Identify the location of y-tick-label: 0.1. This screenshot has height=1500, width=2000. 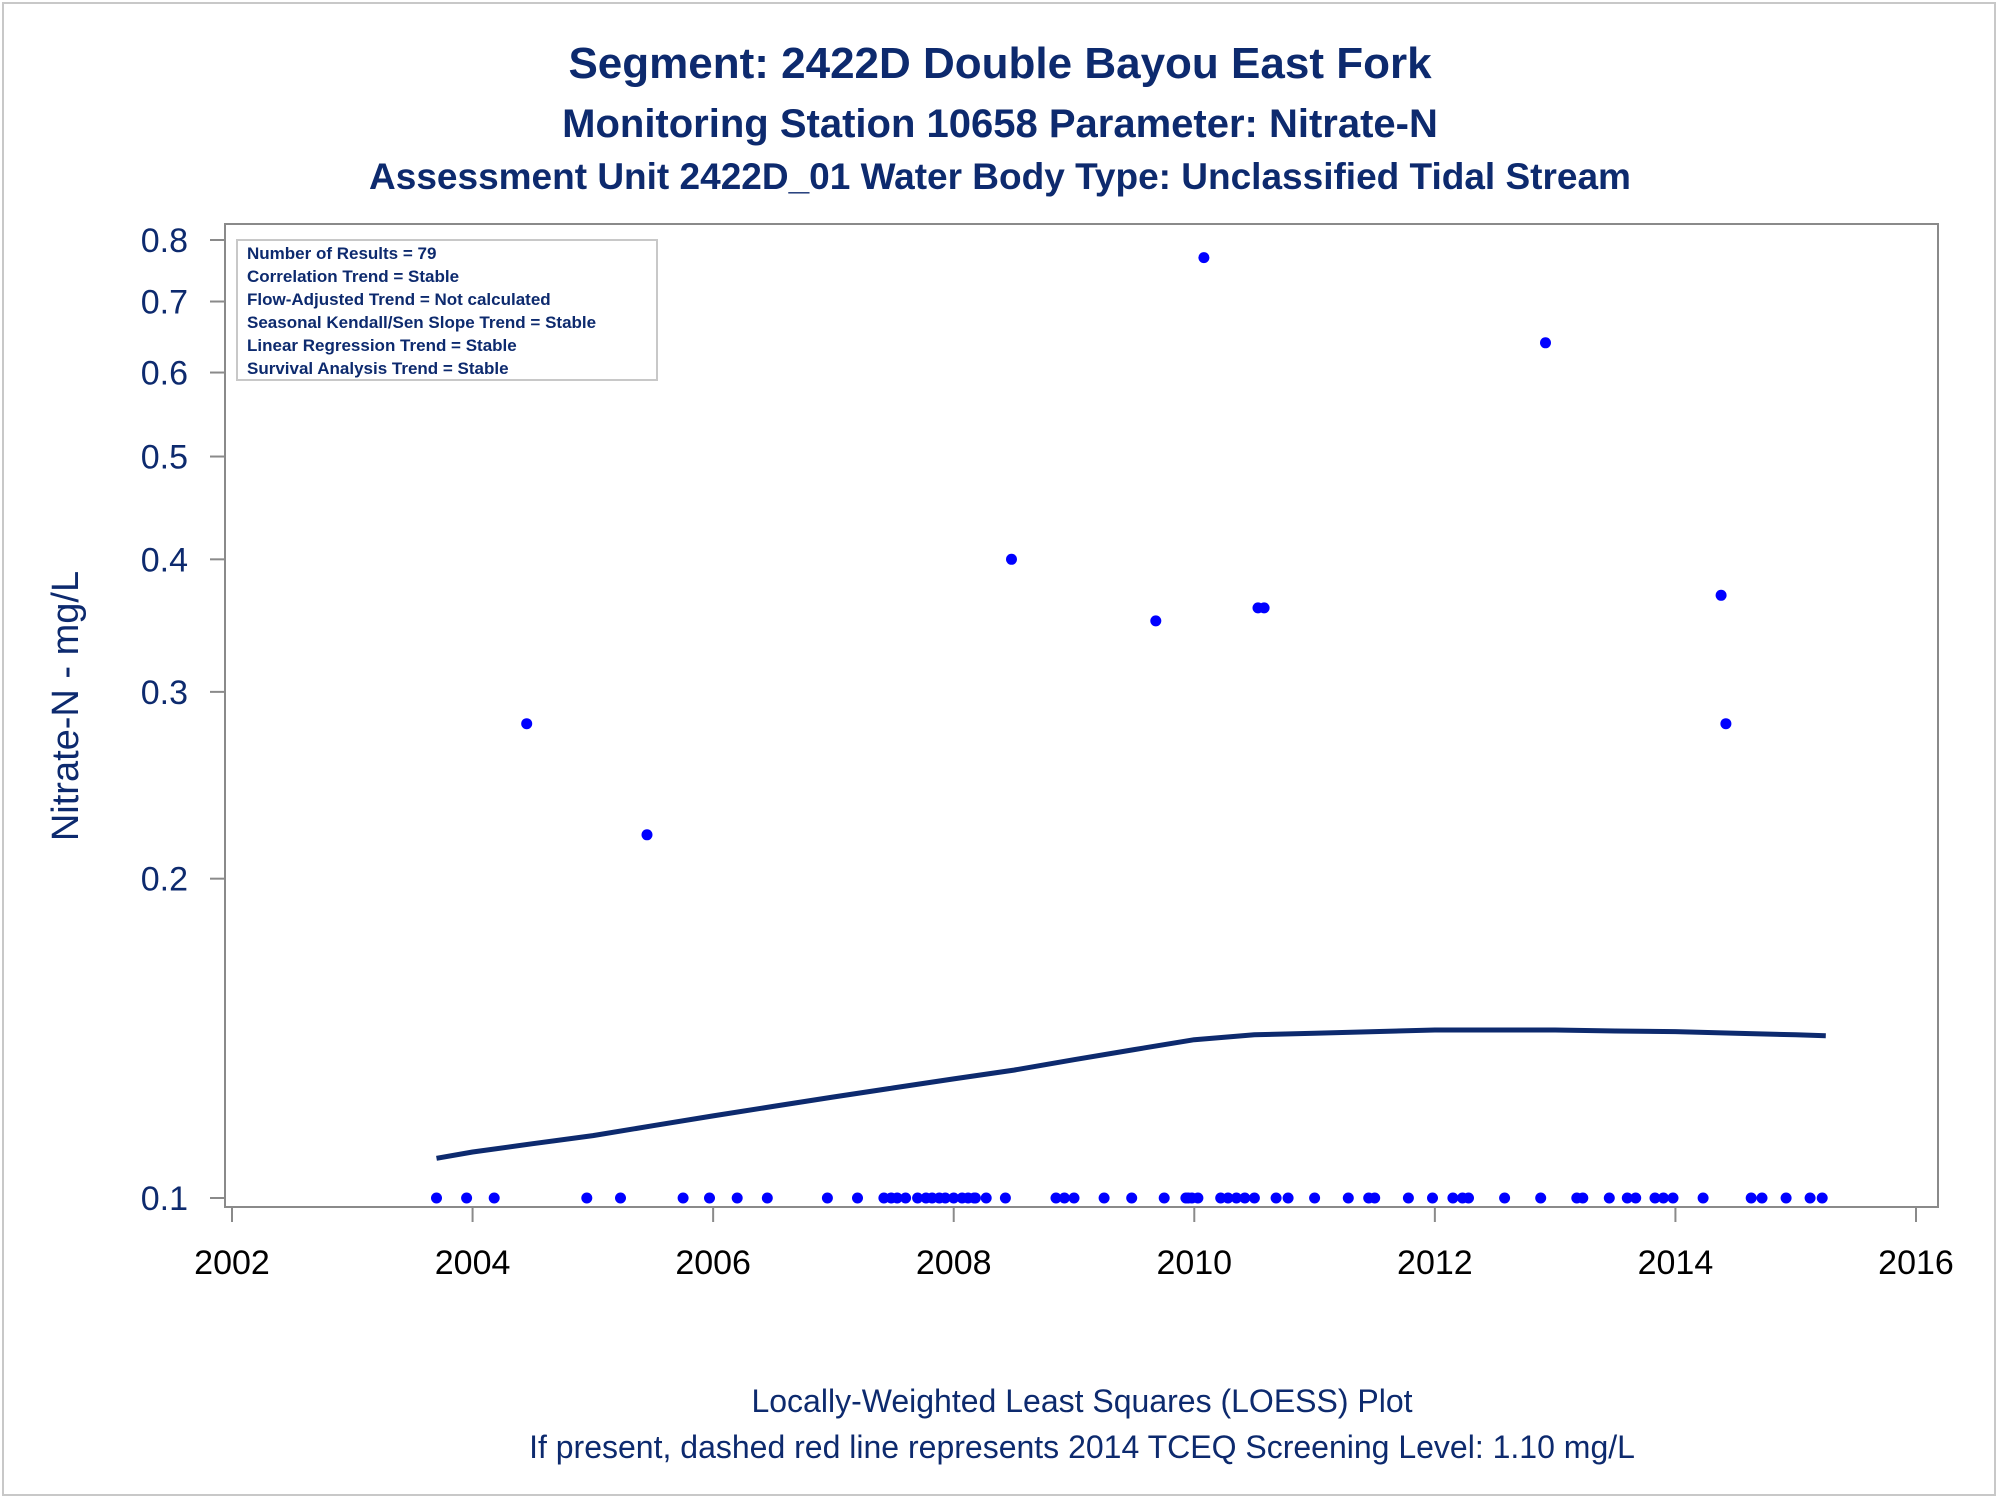
(164, 1199).